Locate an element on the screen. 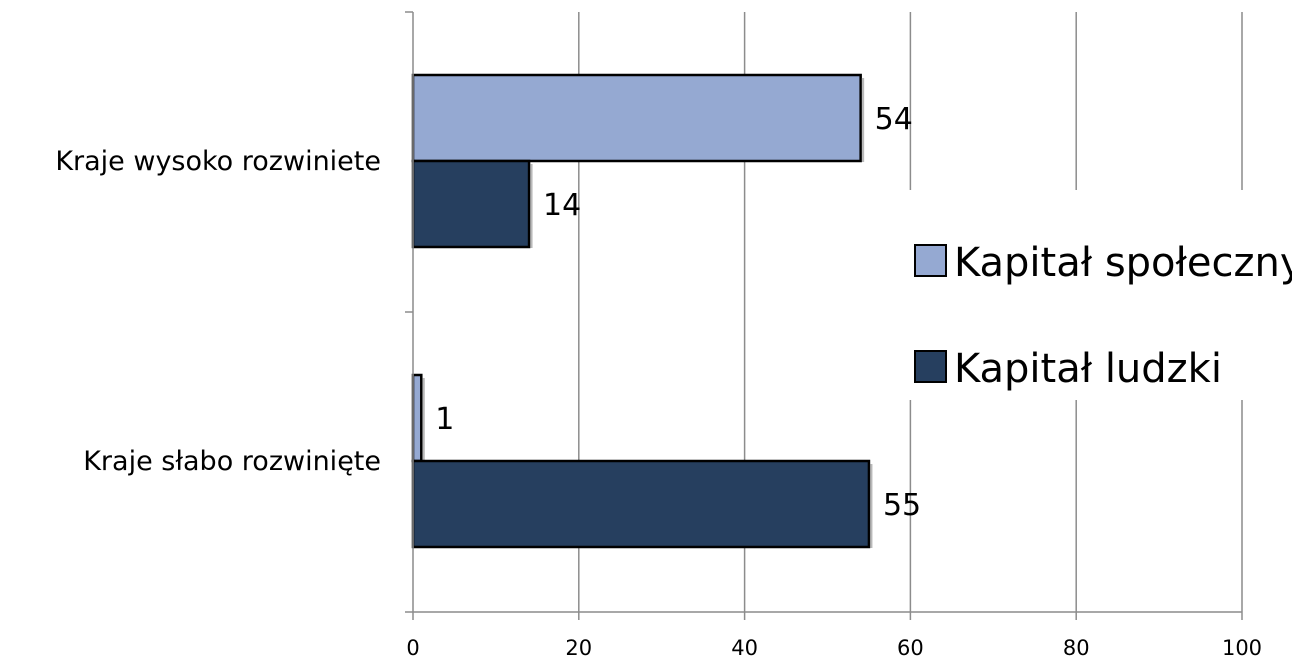 The height and width of the screenshot is (672, 1292). x-tick-label: 60 is located at coordinates (910, 648).